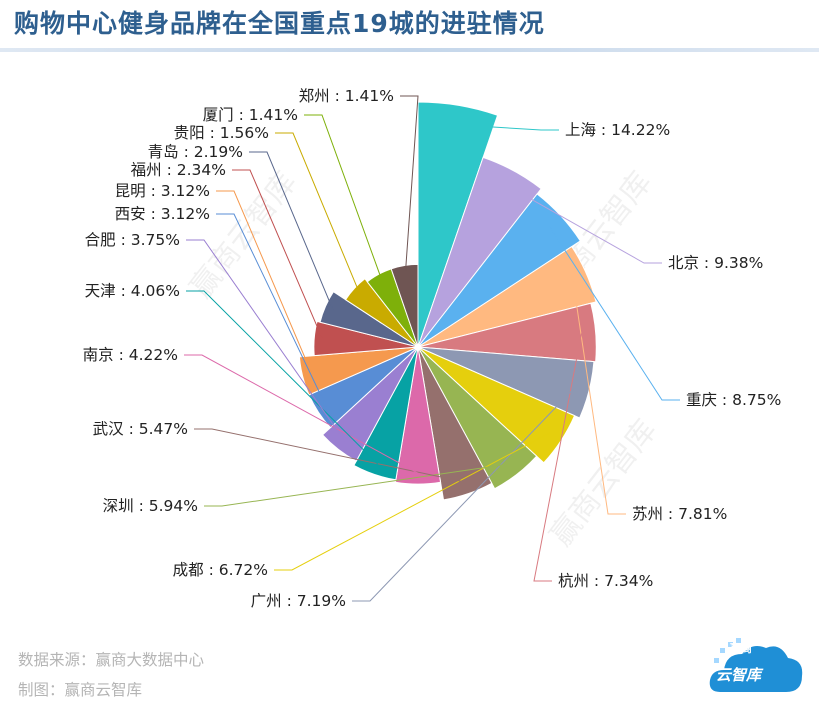 Image resolution: width=819 pixels, height=704 pixels. I want to click on cloud-logo-icon, so click(756, 665).